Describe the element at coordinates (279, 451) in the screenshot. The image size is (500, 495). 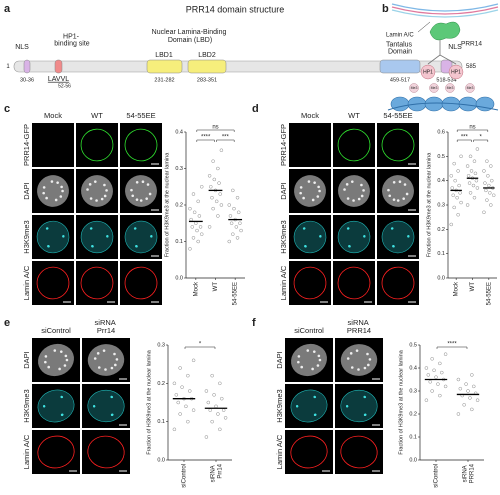
I see `row-label: Lamin A/C` at that location.